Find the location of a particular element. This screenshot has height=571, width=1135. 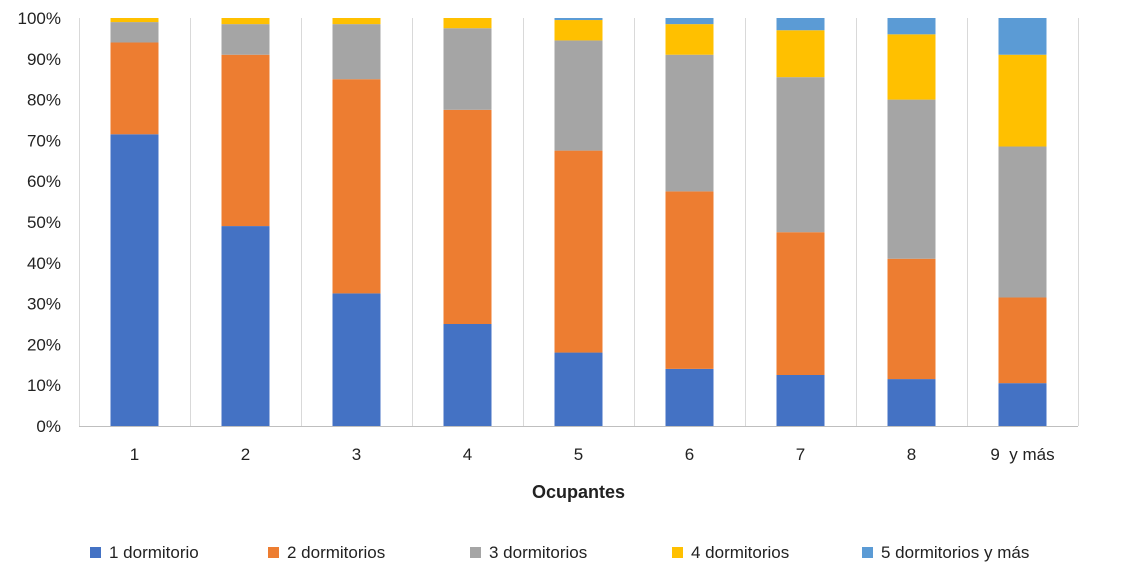

y-tick-label: 10% is located at coordinates (44, 385).